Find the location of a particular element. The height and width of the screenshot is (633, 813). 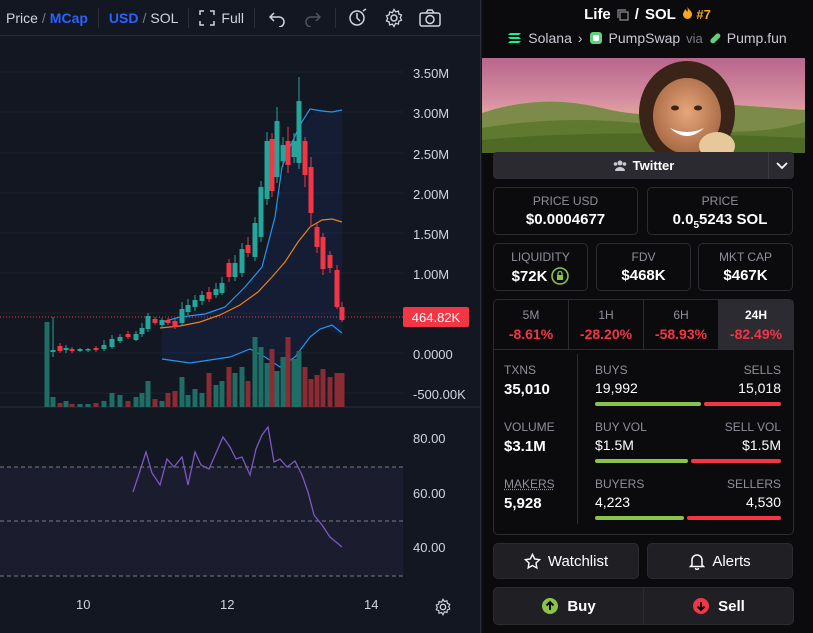

rank-value: #7 is located at coordinates (703, 14).